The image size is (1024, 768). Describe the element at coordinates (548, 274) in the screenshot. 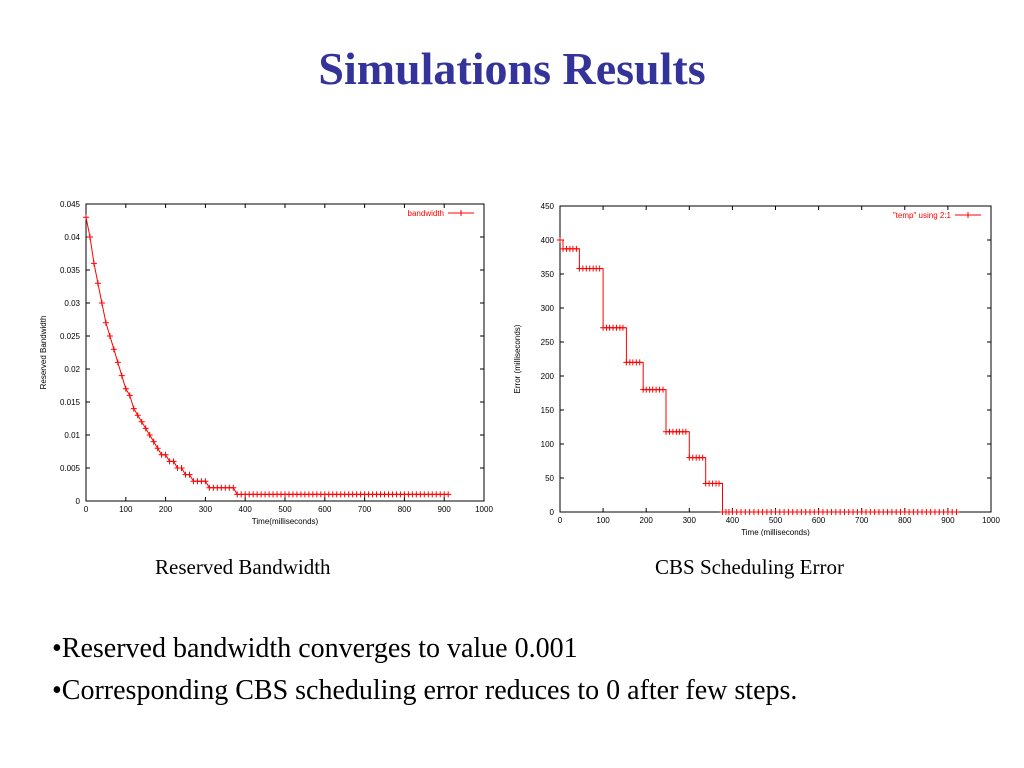

I see `y-tick-label: 350` at that location.